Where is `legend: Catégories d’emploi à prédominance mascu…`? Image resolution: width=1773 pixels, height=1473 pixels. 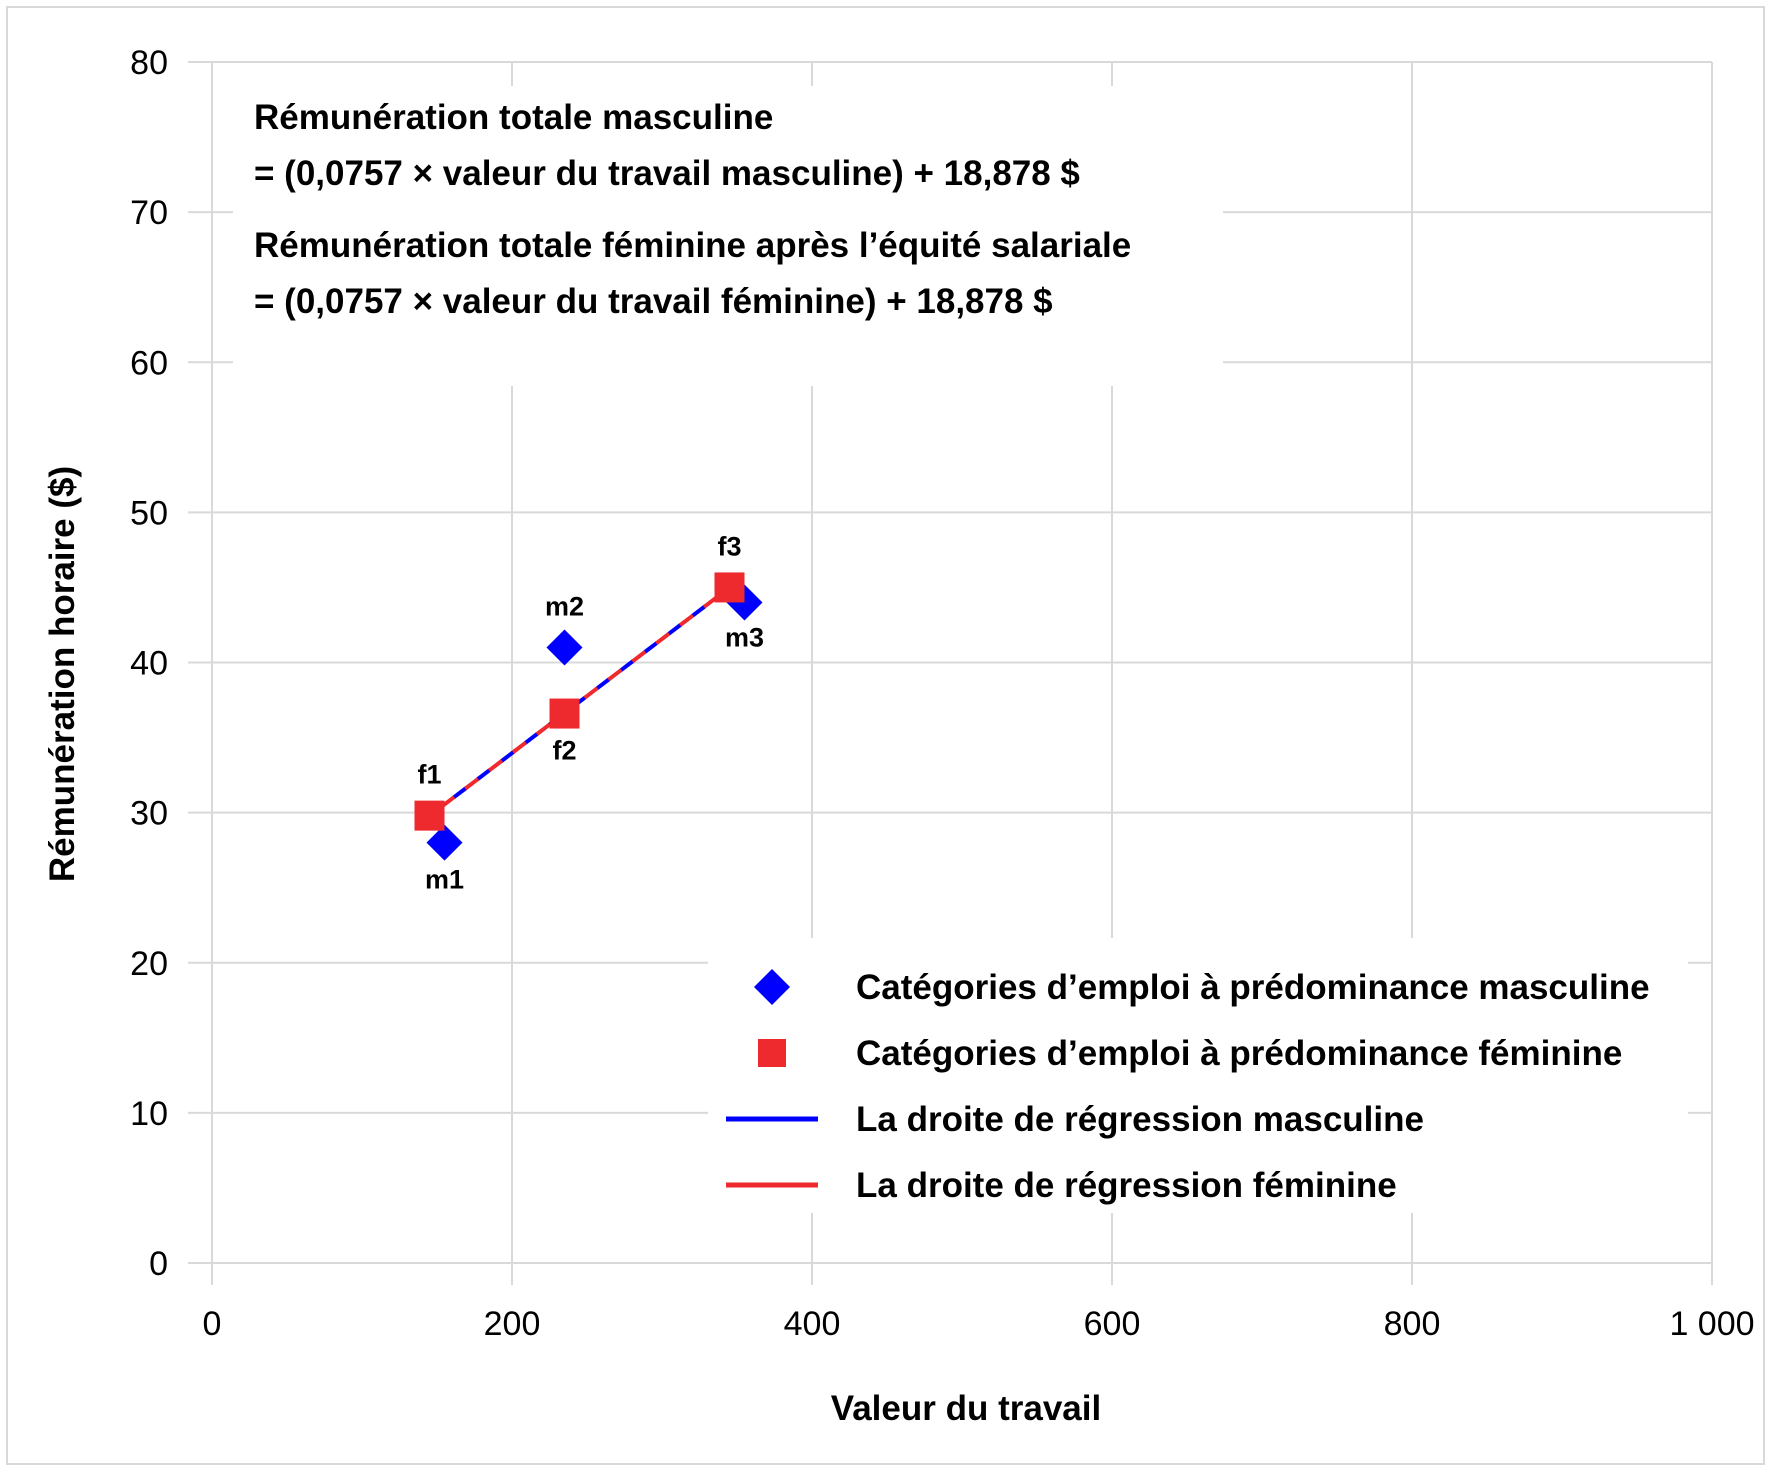 legend: Catégories d’emploi à prédominance mascu… is located at coordinates (1198, 1075).